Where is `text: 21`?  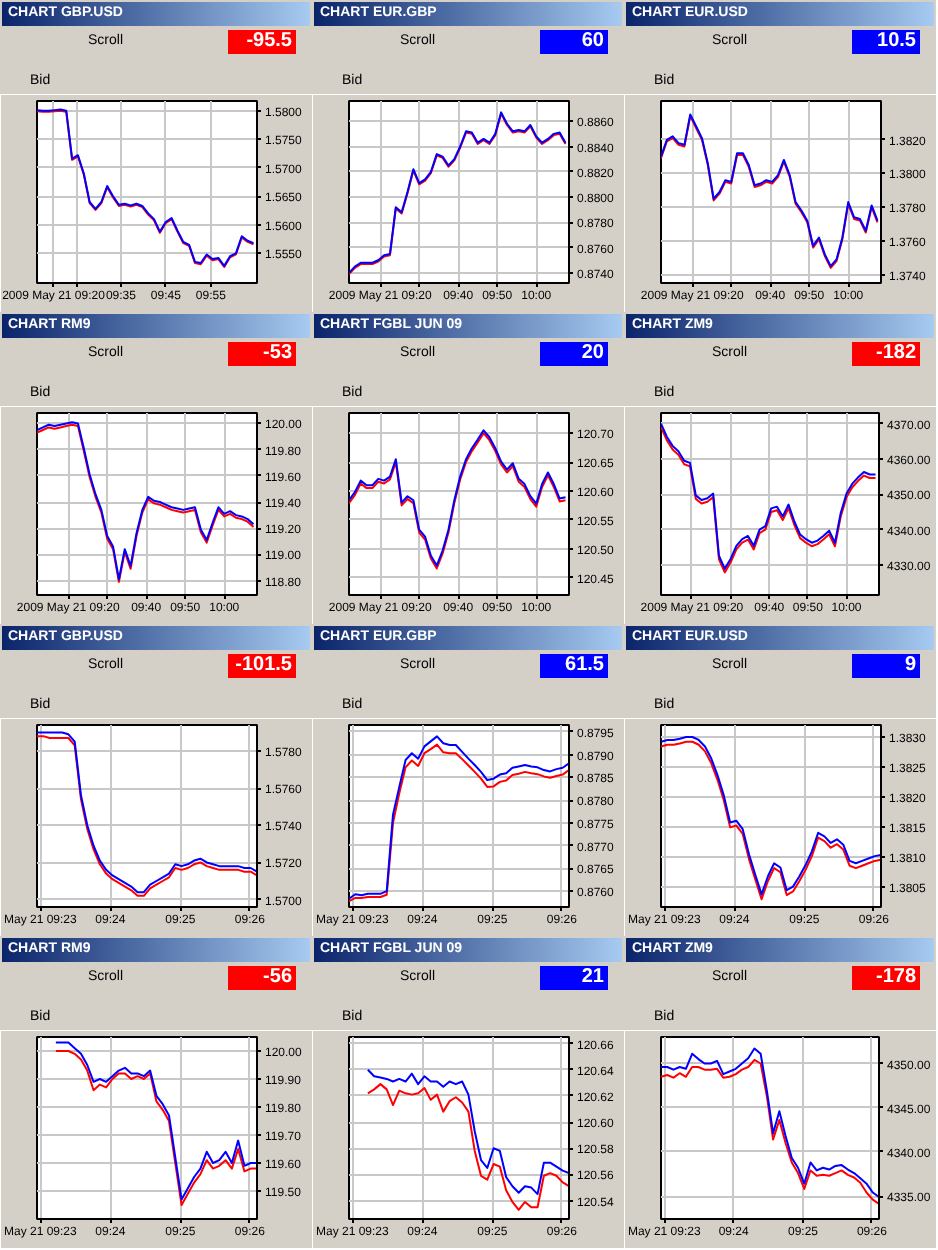
text: 21 is located at coordinates (574, 978).